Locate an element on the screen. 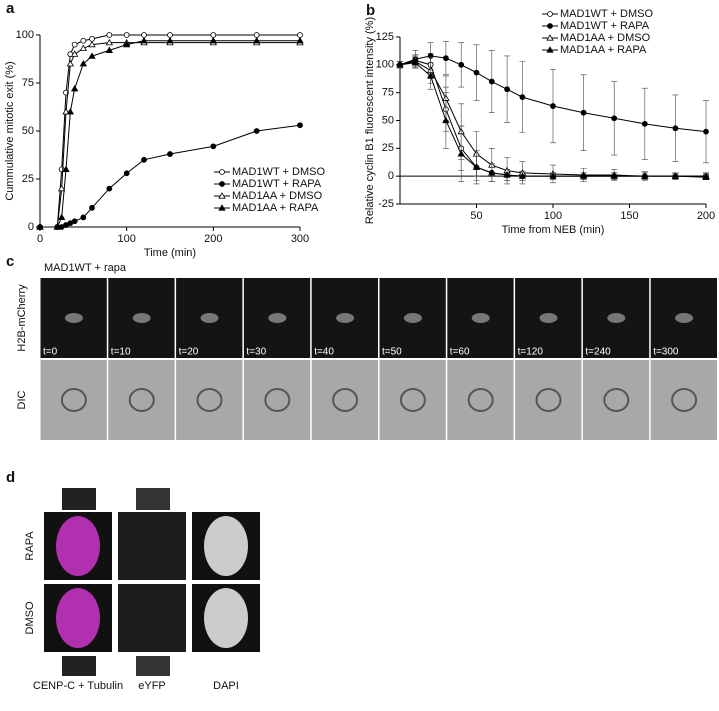  column-label: DAPI is located at coordinates (226, 686).